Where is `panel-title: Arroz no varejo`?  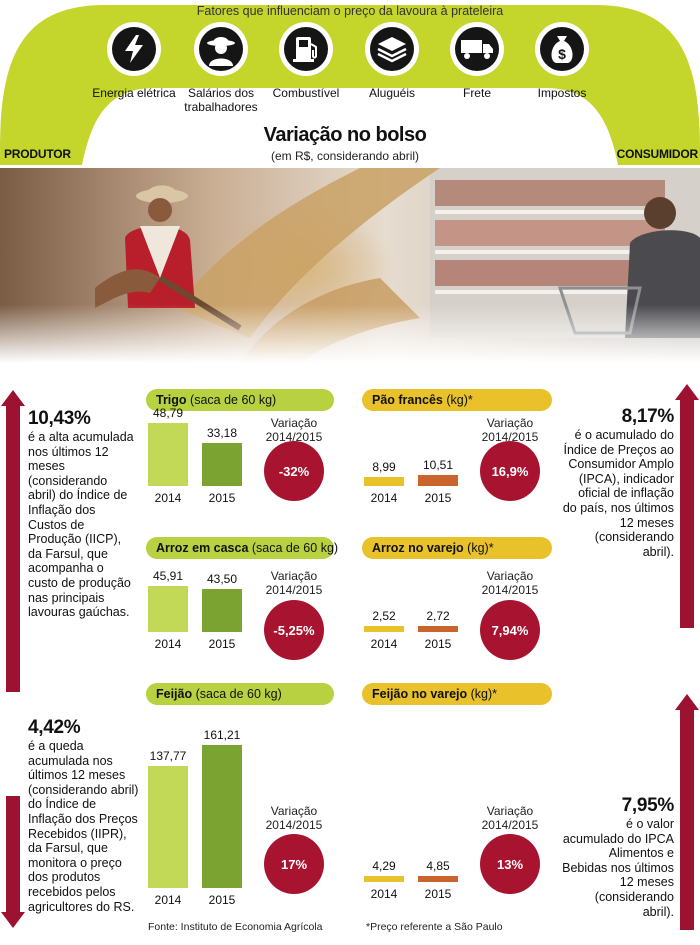
panel-title: Arroz no varejo is located at coordinates (418, 548).